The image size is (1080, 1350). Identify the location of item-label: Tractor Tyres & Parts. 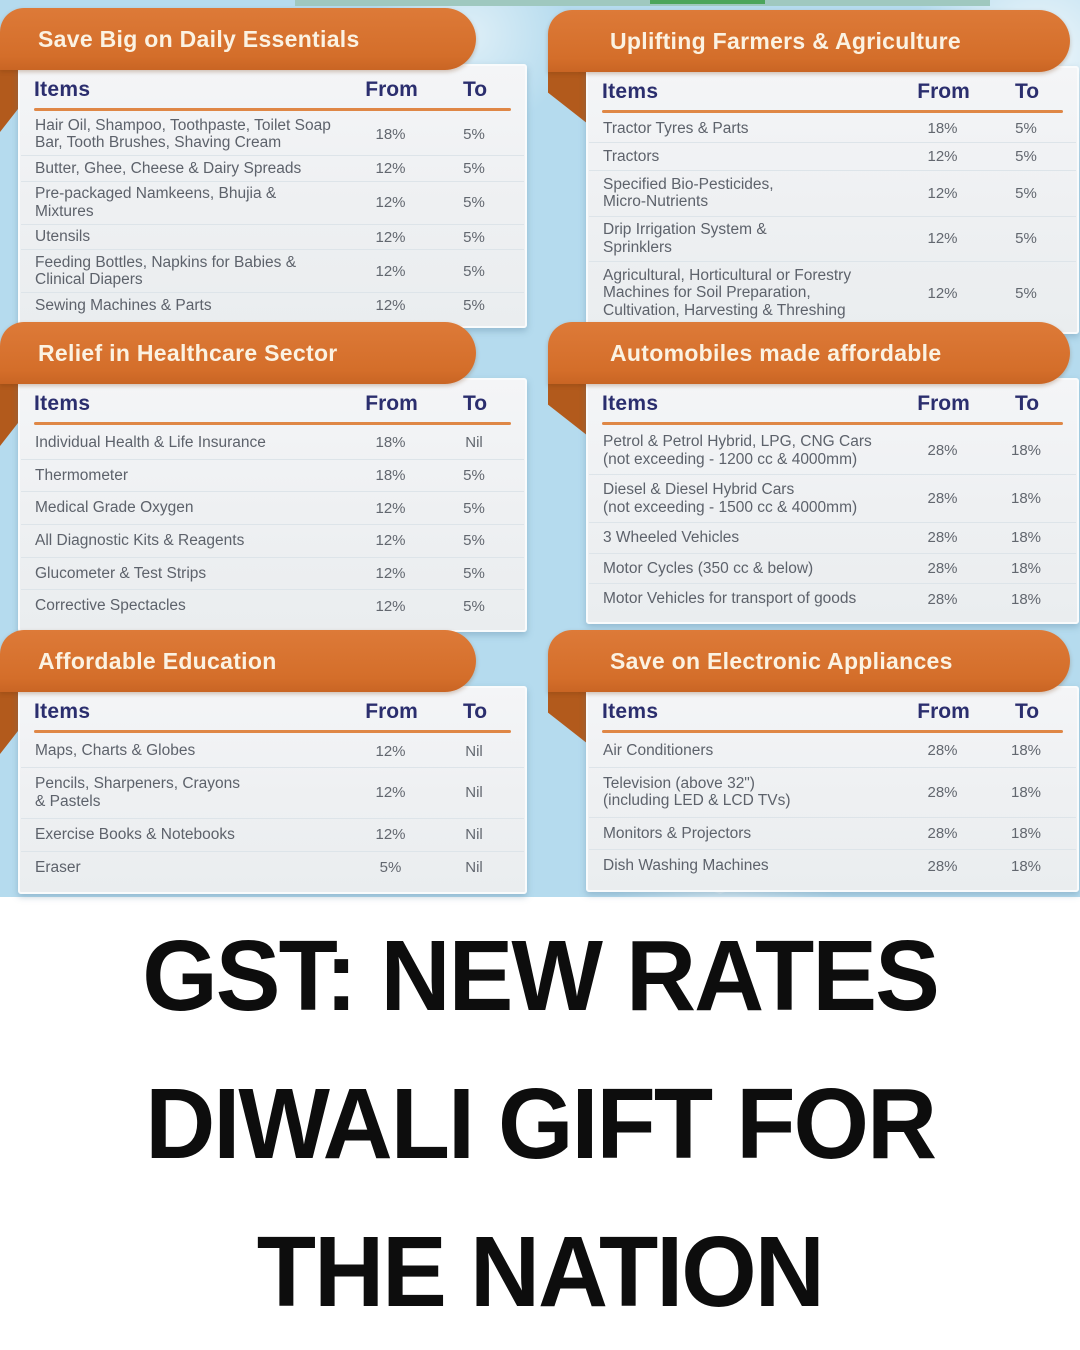
(676, 128).